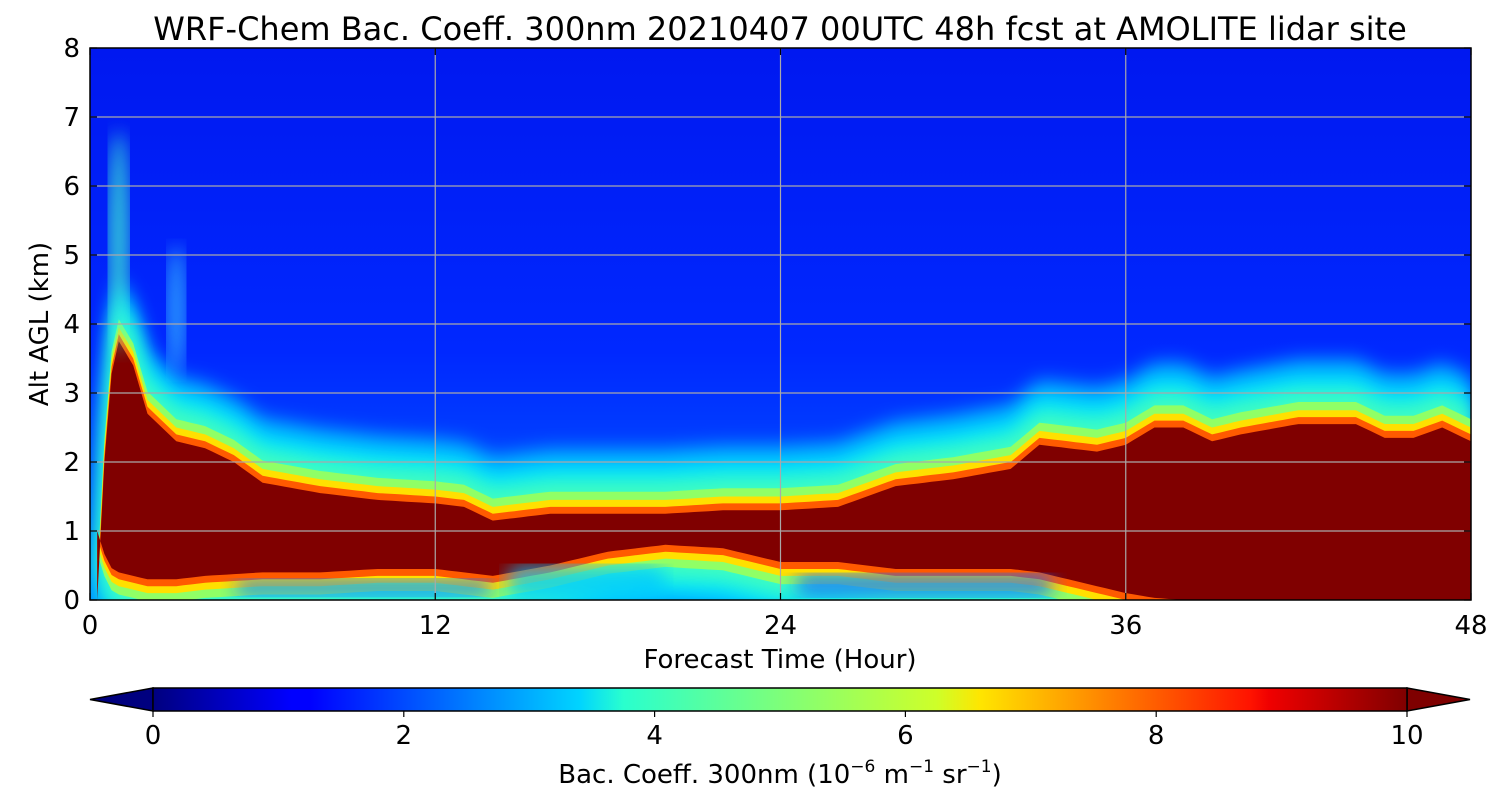 This screenshot has height=800, width=1500. What do you see at coordinates (71, 532) in the screenshot?
I see `y-tick-label: 1` at bounding box center [71, 532].